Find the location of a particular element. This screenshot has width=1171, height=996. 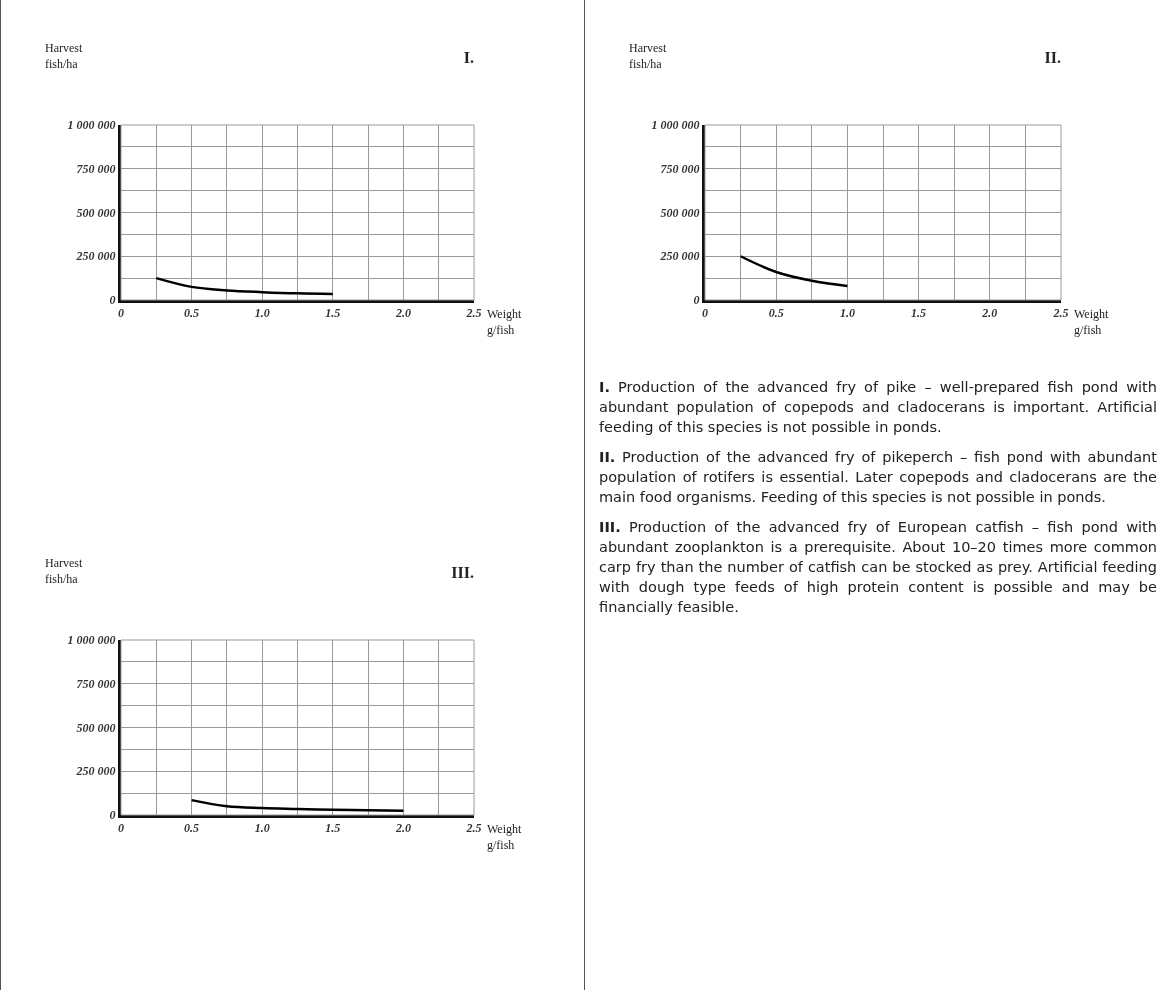

text: II. Production of the advanced fry of pikeperch – fish pond with abundant population of rotifers is essential. Later copepods and cladocerans are the main food organisms. Feeding of this species is not possible in ponds. is located at coordinates (878, 477).